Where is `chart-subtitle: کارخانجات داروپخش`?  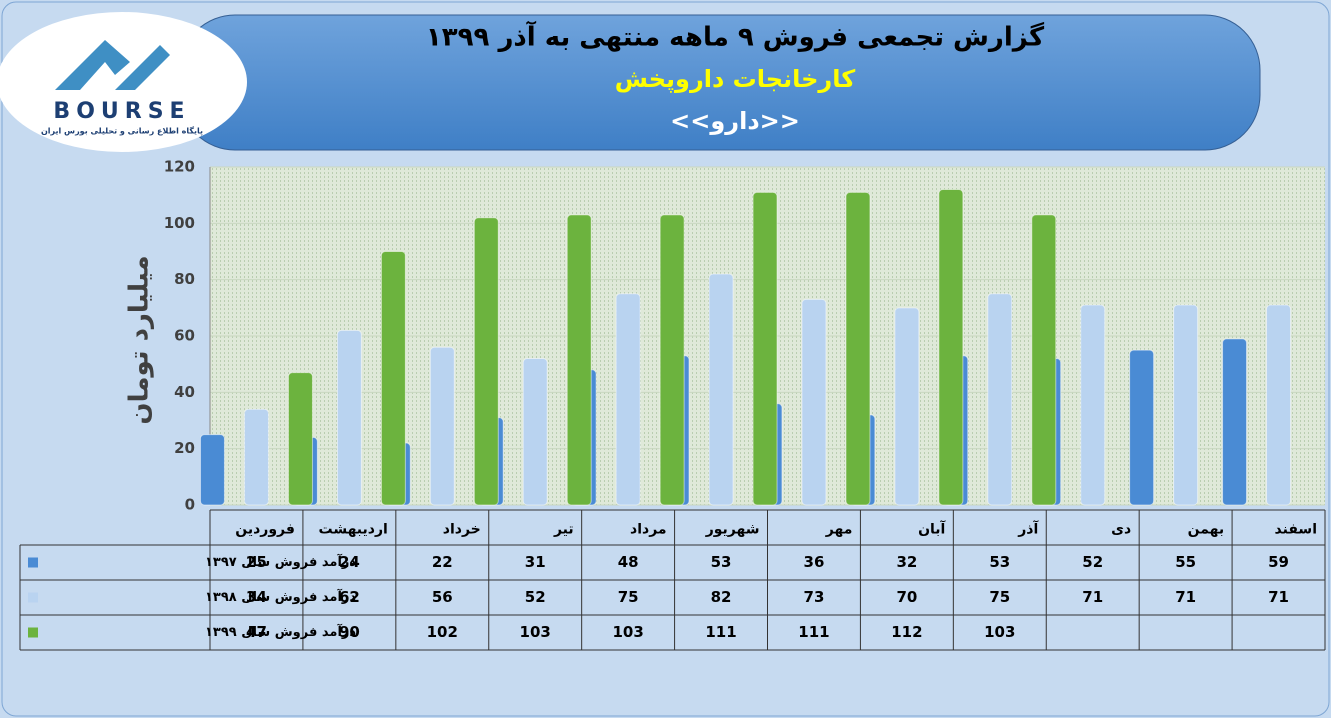 chart-subtitle: کارخانجات داروپخش is located at coordinates (735, 79).